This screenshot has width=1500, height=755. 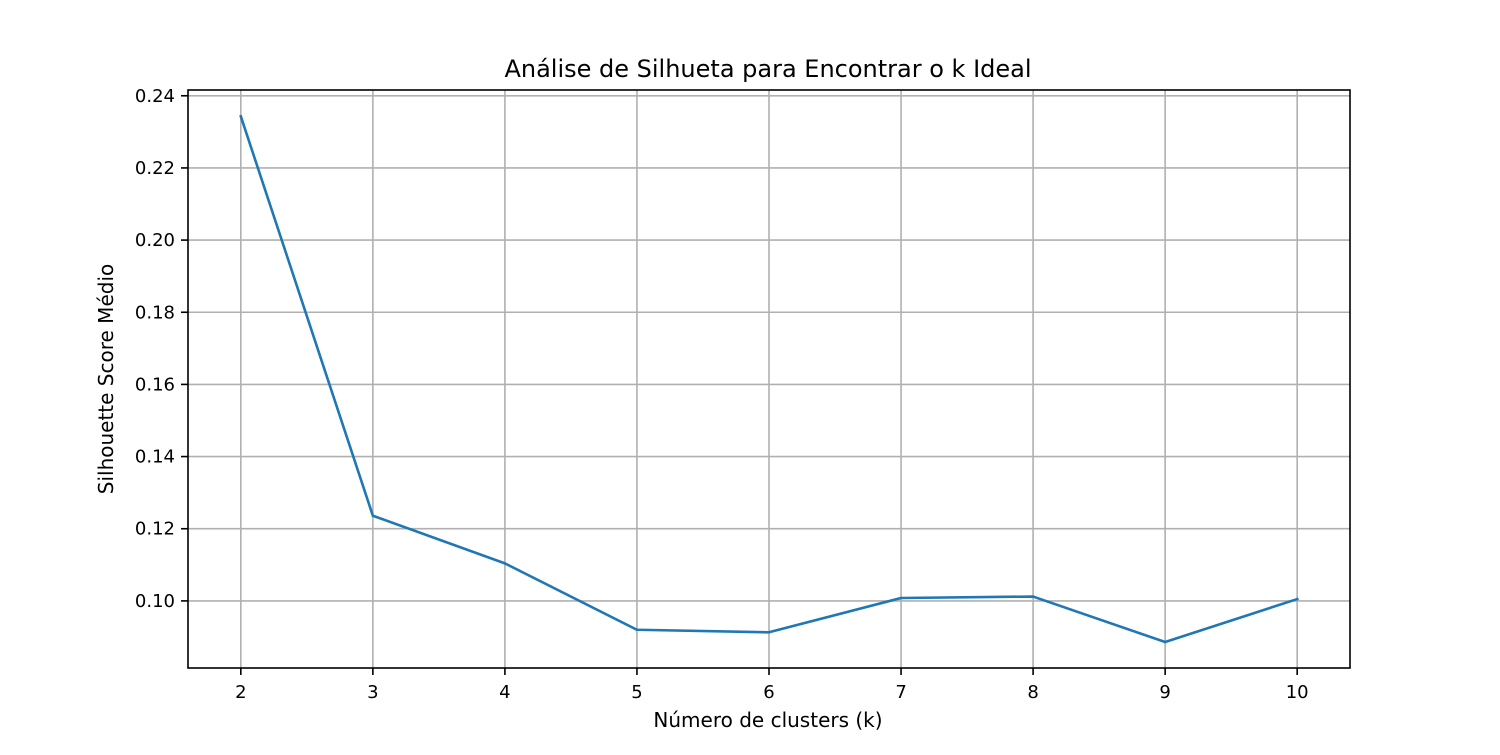 What do you see at coordinates (155, 384) in the screenshot?
I see `y-tick-label: 0.16` at bounding box center [155, 384].